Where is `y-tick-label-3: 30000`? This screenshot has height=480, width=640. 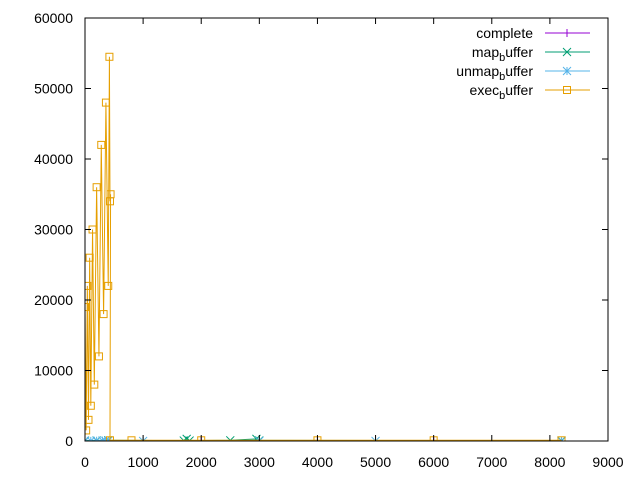
y-tick-label-3: 30000 is located at coordinates (53, 230).